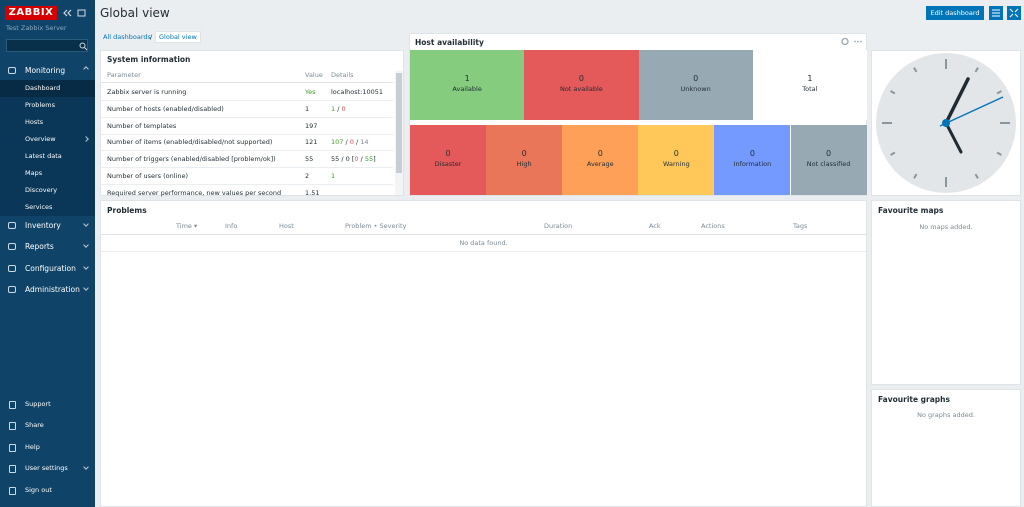 This screenshot has height=507, width=1024. What do you see at coordinates (39, 207) in the screenshot?
I see `submenu-label: Services` at bounding box center [39, 207].